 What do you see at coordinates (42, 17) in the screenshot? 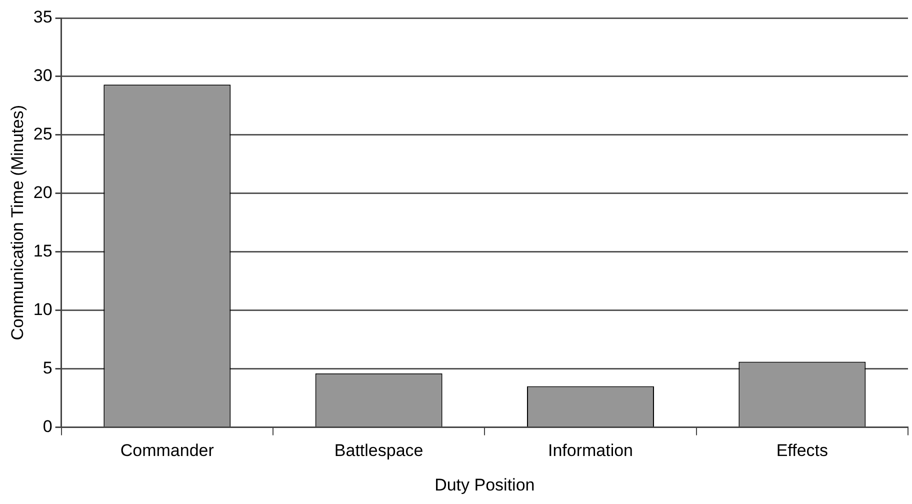
I see `y-tick-label: 35` at bounding box center [42, 17].